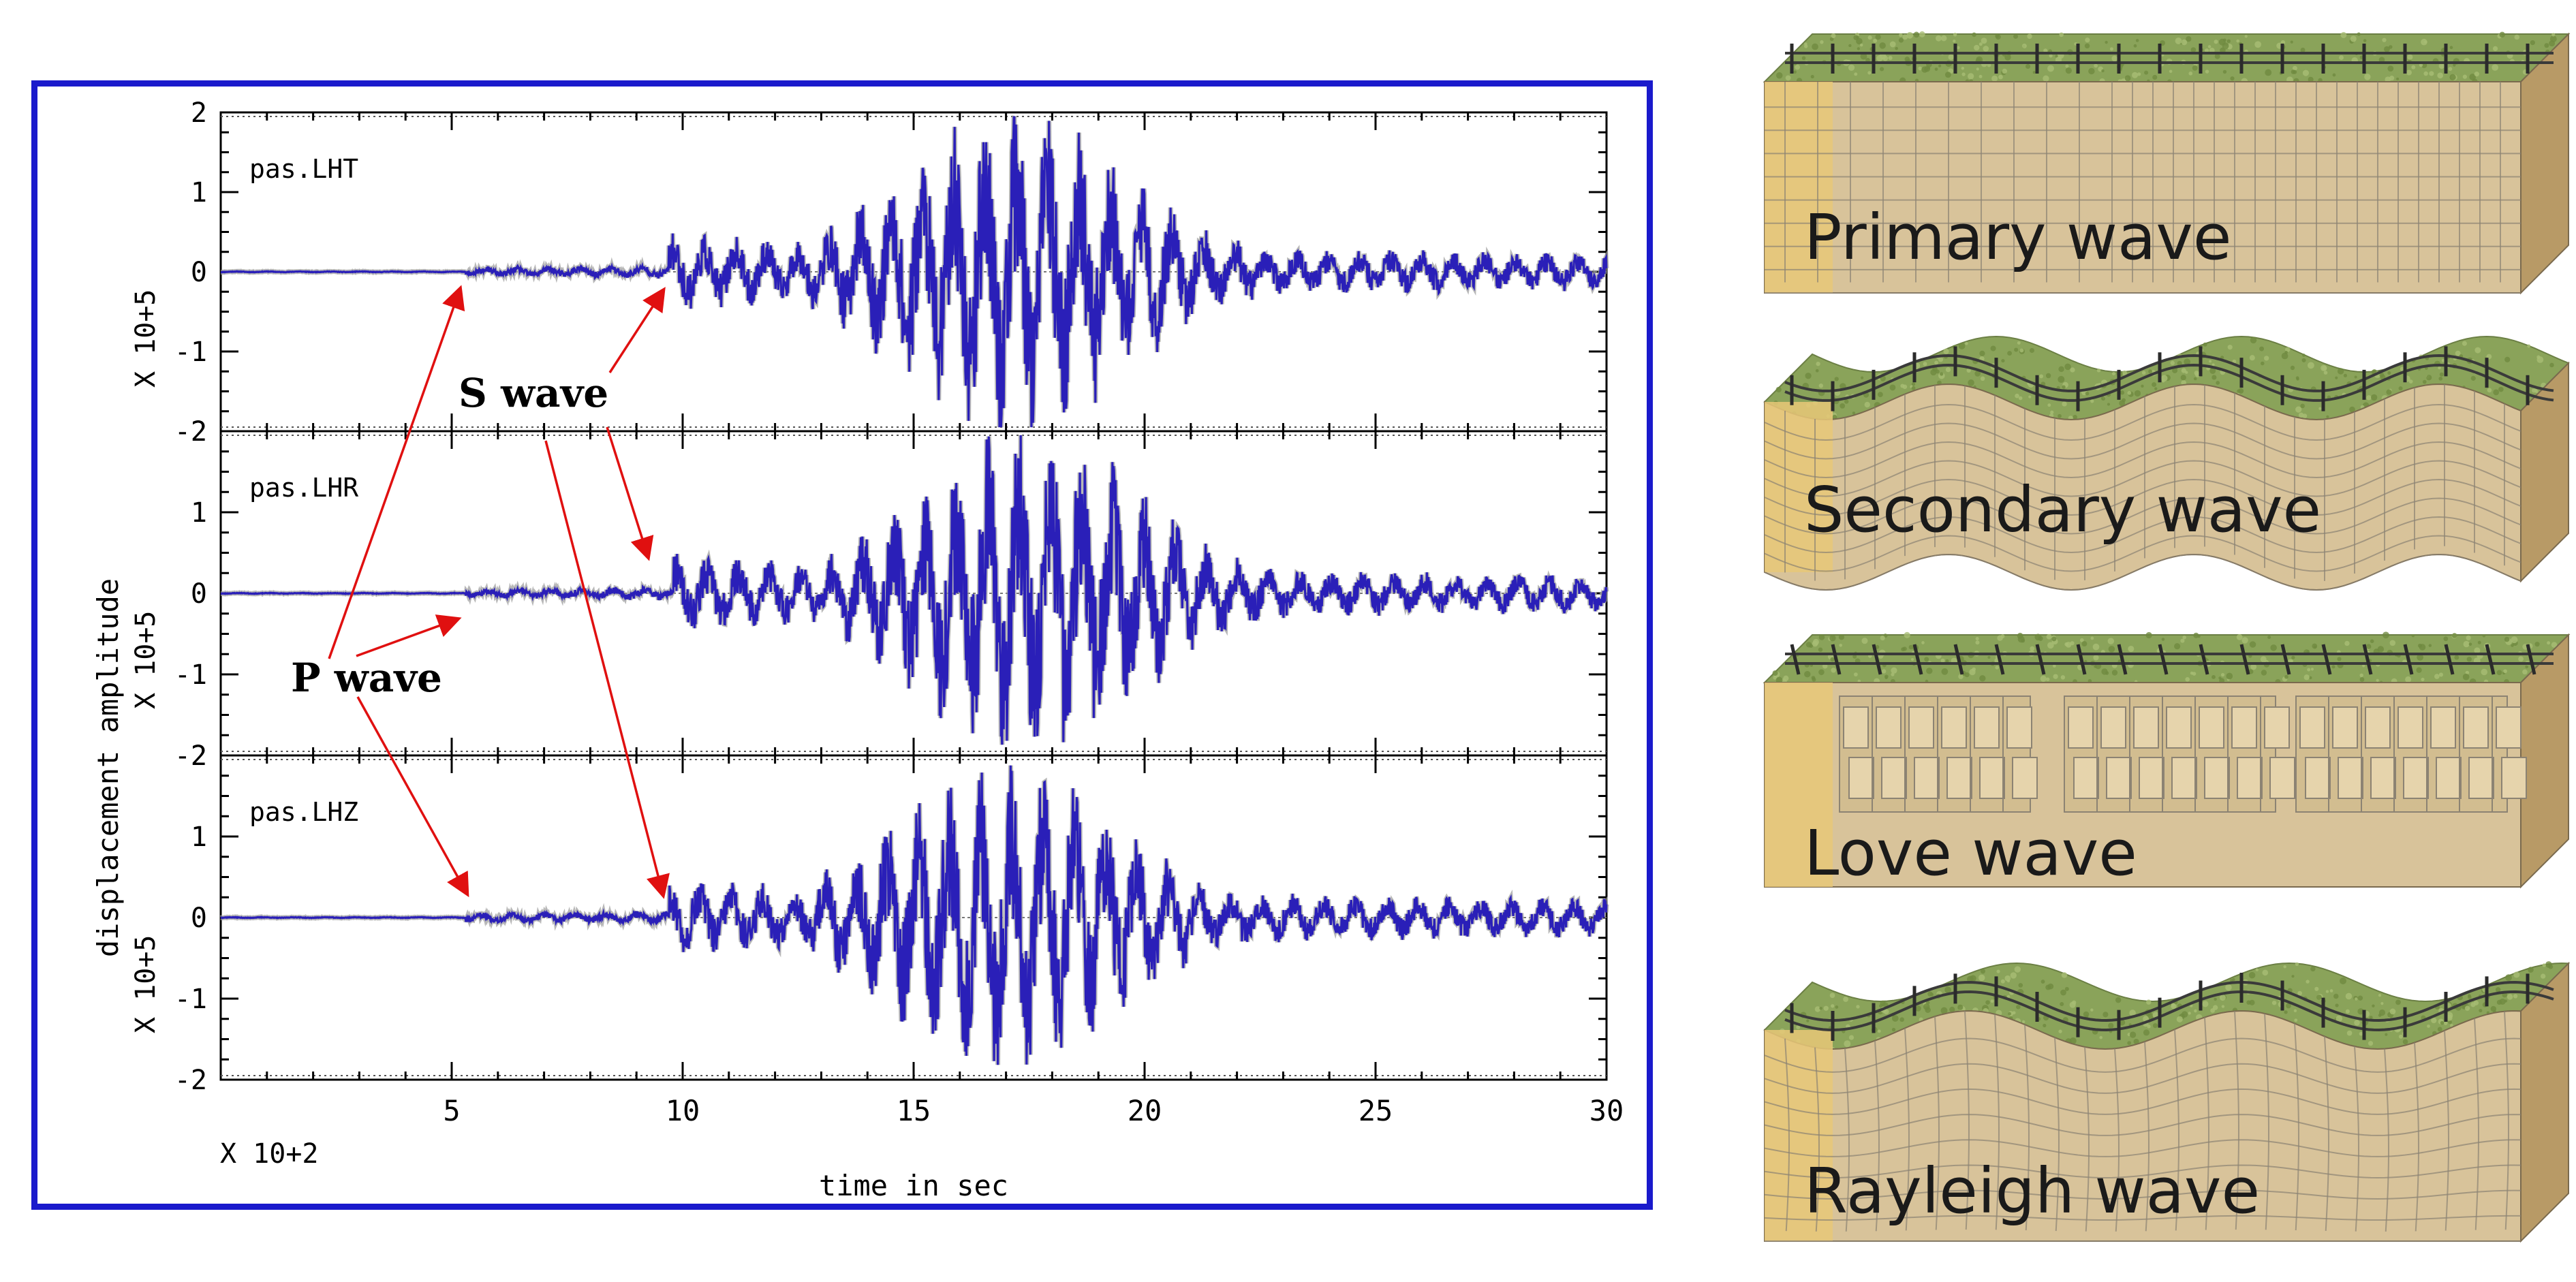  Describe the element at coordinates (451, 1110) in the screenshot. I see `x-tick-label: 5` at that location.